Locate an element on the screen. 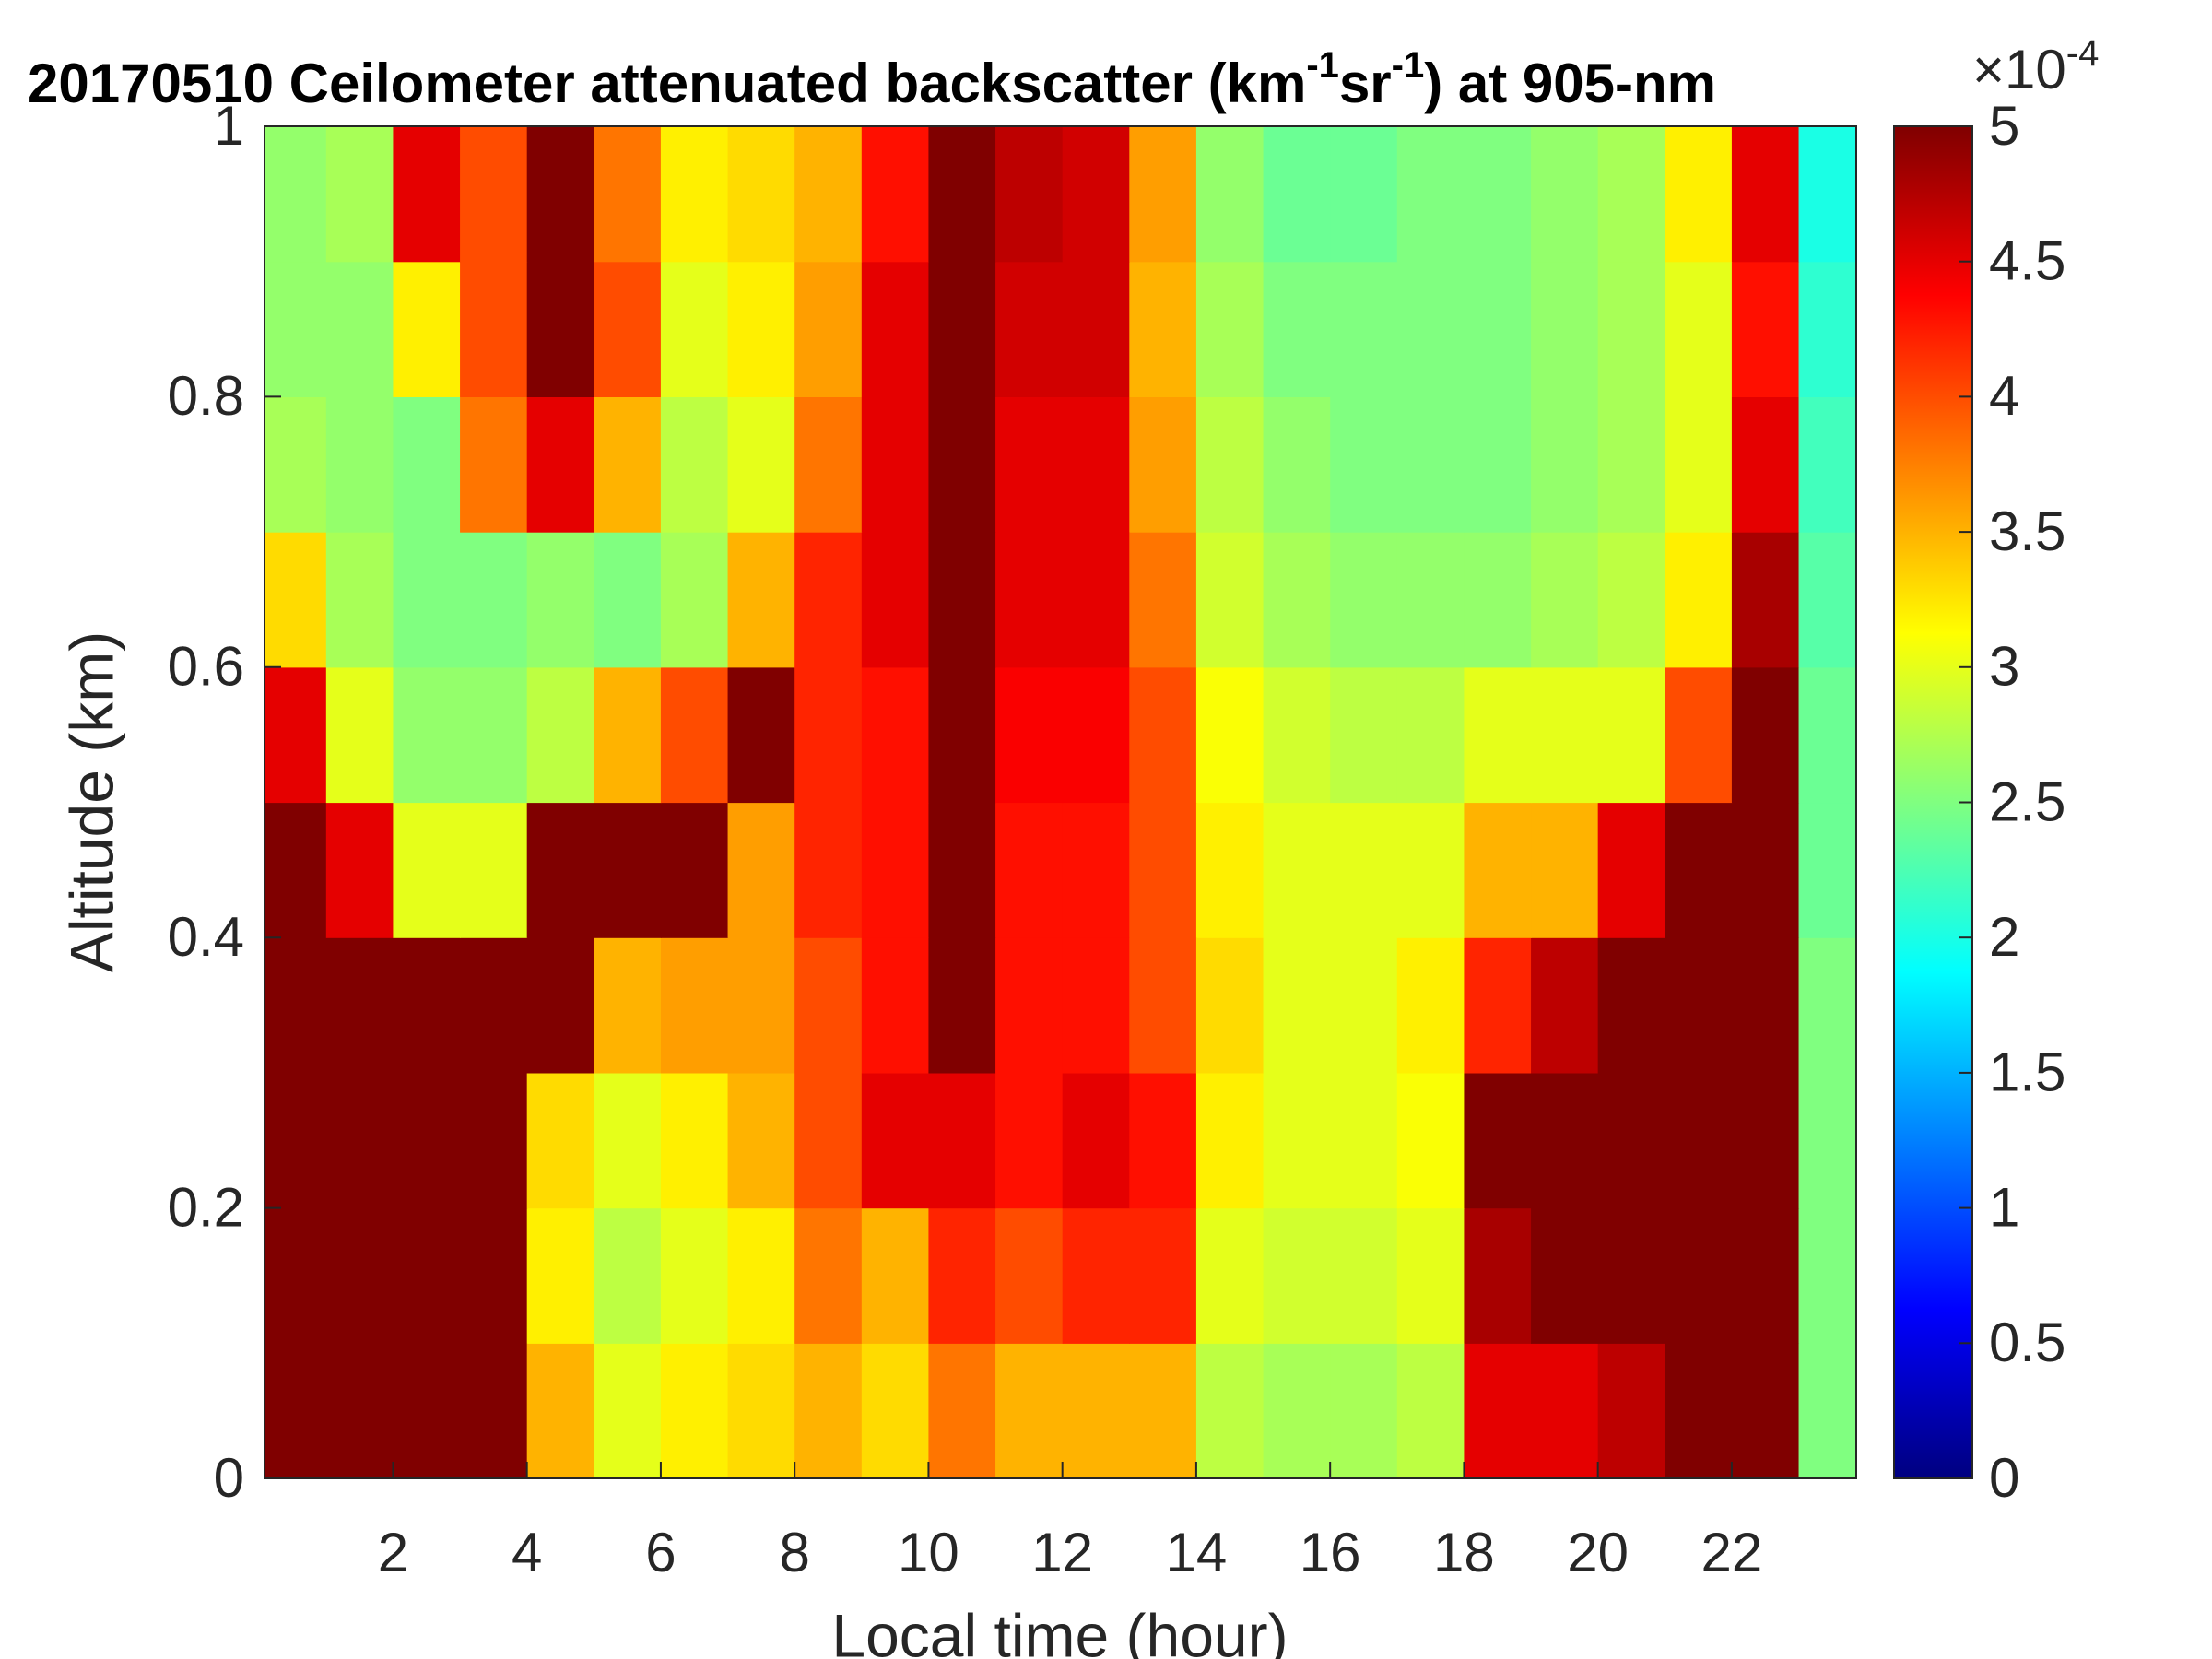 The width and height of the screenshot is (2212, 1659). colorbar-tick-label: 3.5 is located at coordinates (2027, 531).